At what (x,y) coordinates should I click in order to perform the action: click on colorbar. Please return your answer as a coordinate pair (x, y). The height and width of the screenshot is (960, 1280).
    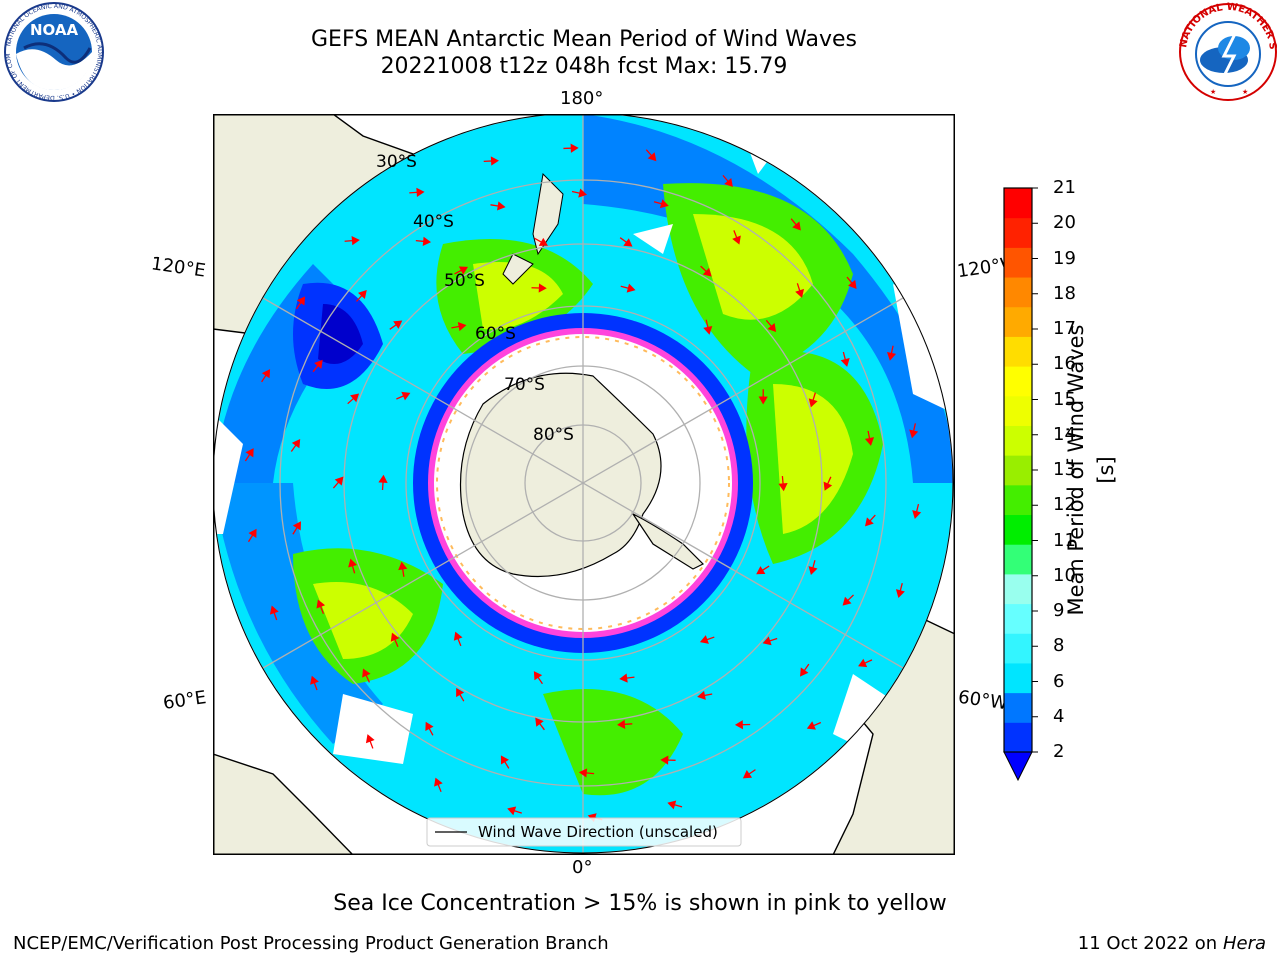
    Looking at the image, I should click on (1020, 484).